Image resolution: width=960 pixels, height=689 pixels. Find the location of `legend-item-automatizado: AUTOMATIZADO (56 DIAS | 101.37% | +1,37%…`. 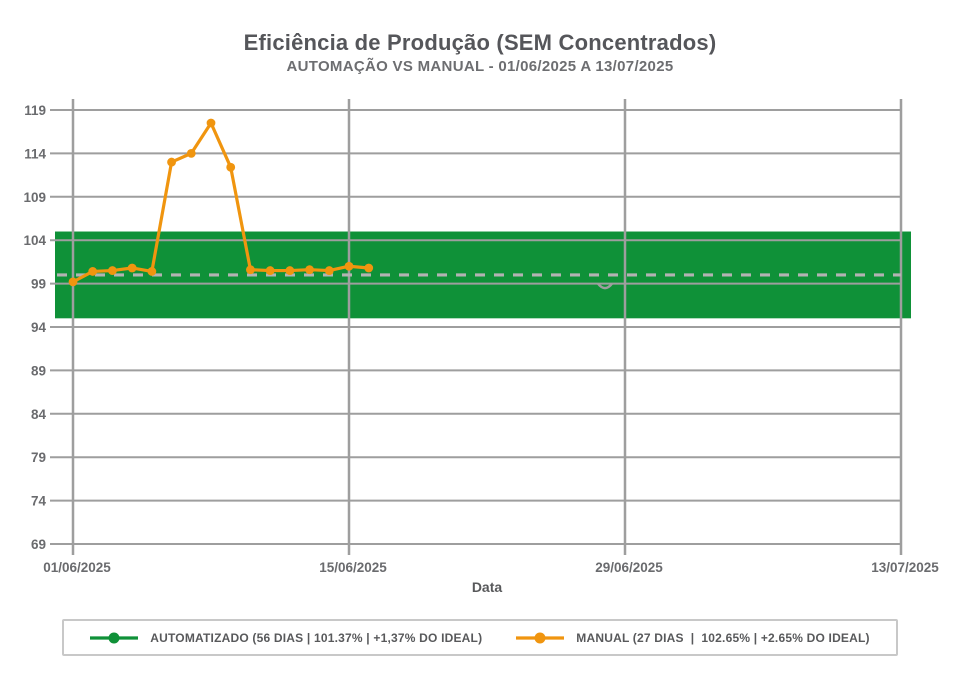

legend-item-automatizado: AUTOMATIZADO (56 DIAS | 101.37% | +1,37%… is located at coordinates (286, 638).